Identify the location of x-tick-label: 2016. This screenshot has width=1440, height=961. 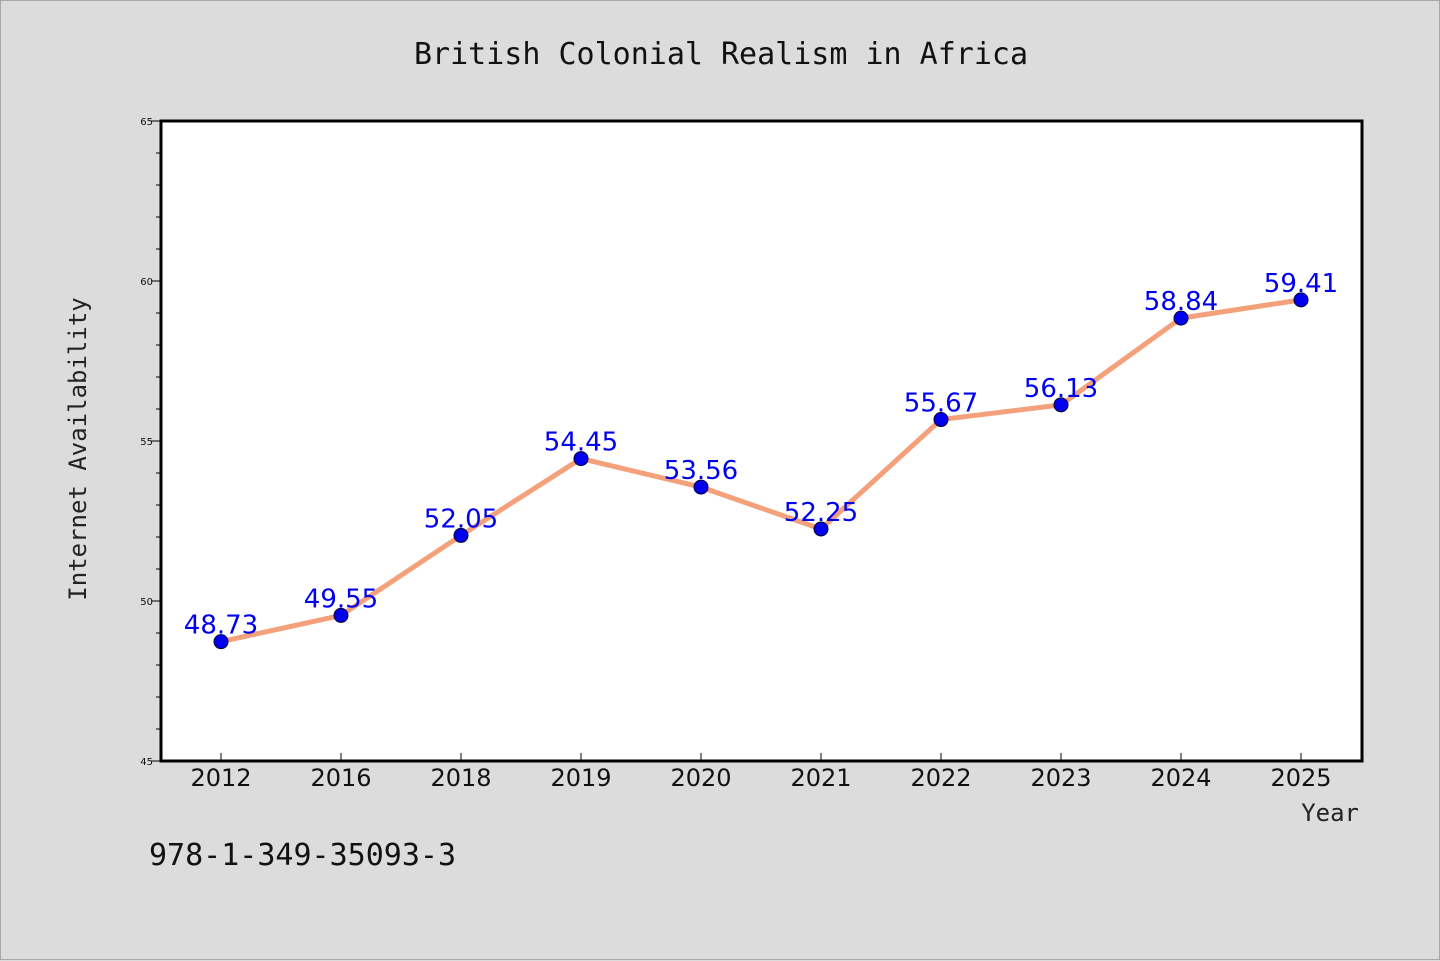
(340, 778).